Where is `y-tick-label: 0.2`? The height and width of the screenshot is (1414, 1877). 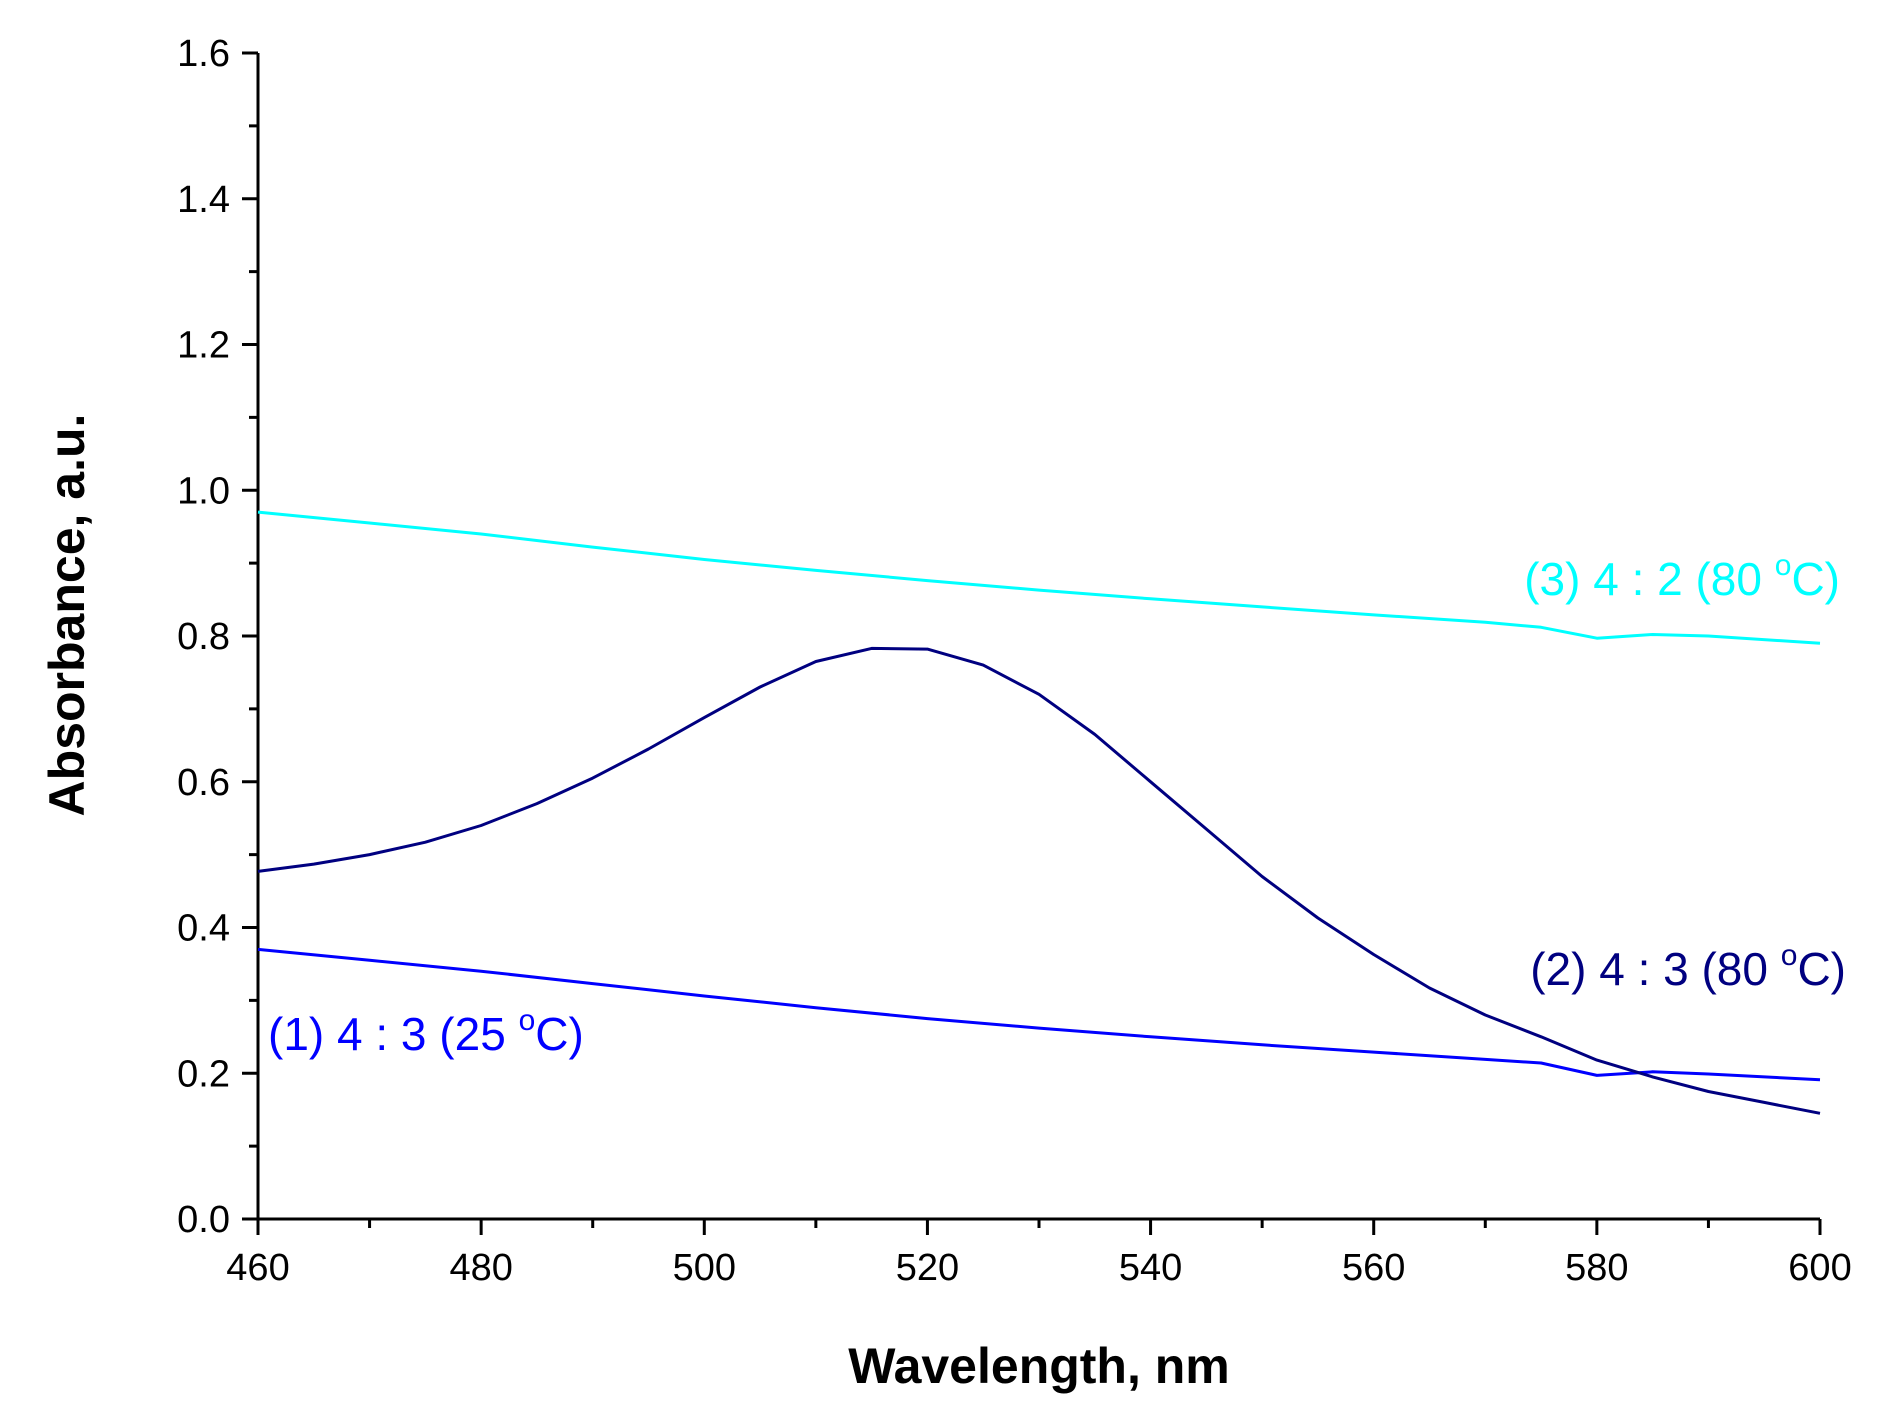 y-tick-label: 0.2 is located at coordinates (203, 1074).